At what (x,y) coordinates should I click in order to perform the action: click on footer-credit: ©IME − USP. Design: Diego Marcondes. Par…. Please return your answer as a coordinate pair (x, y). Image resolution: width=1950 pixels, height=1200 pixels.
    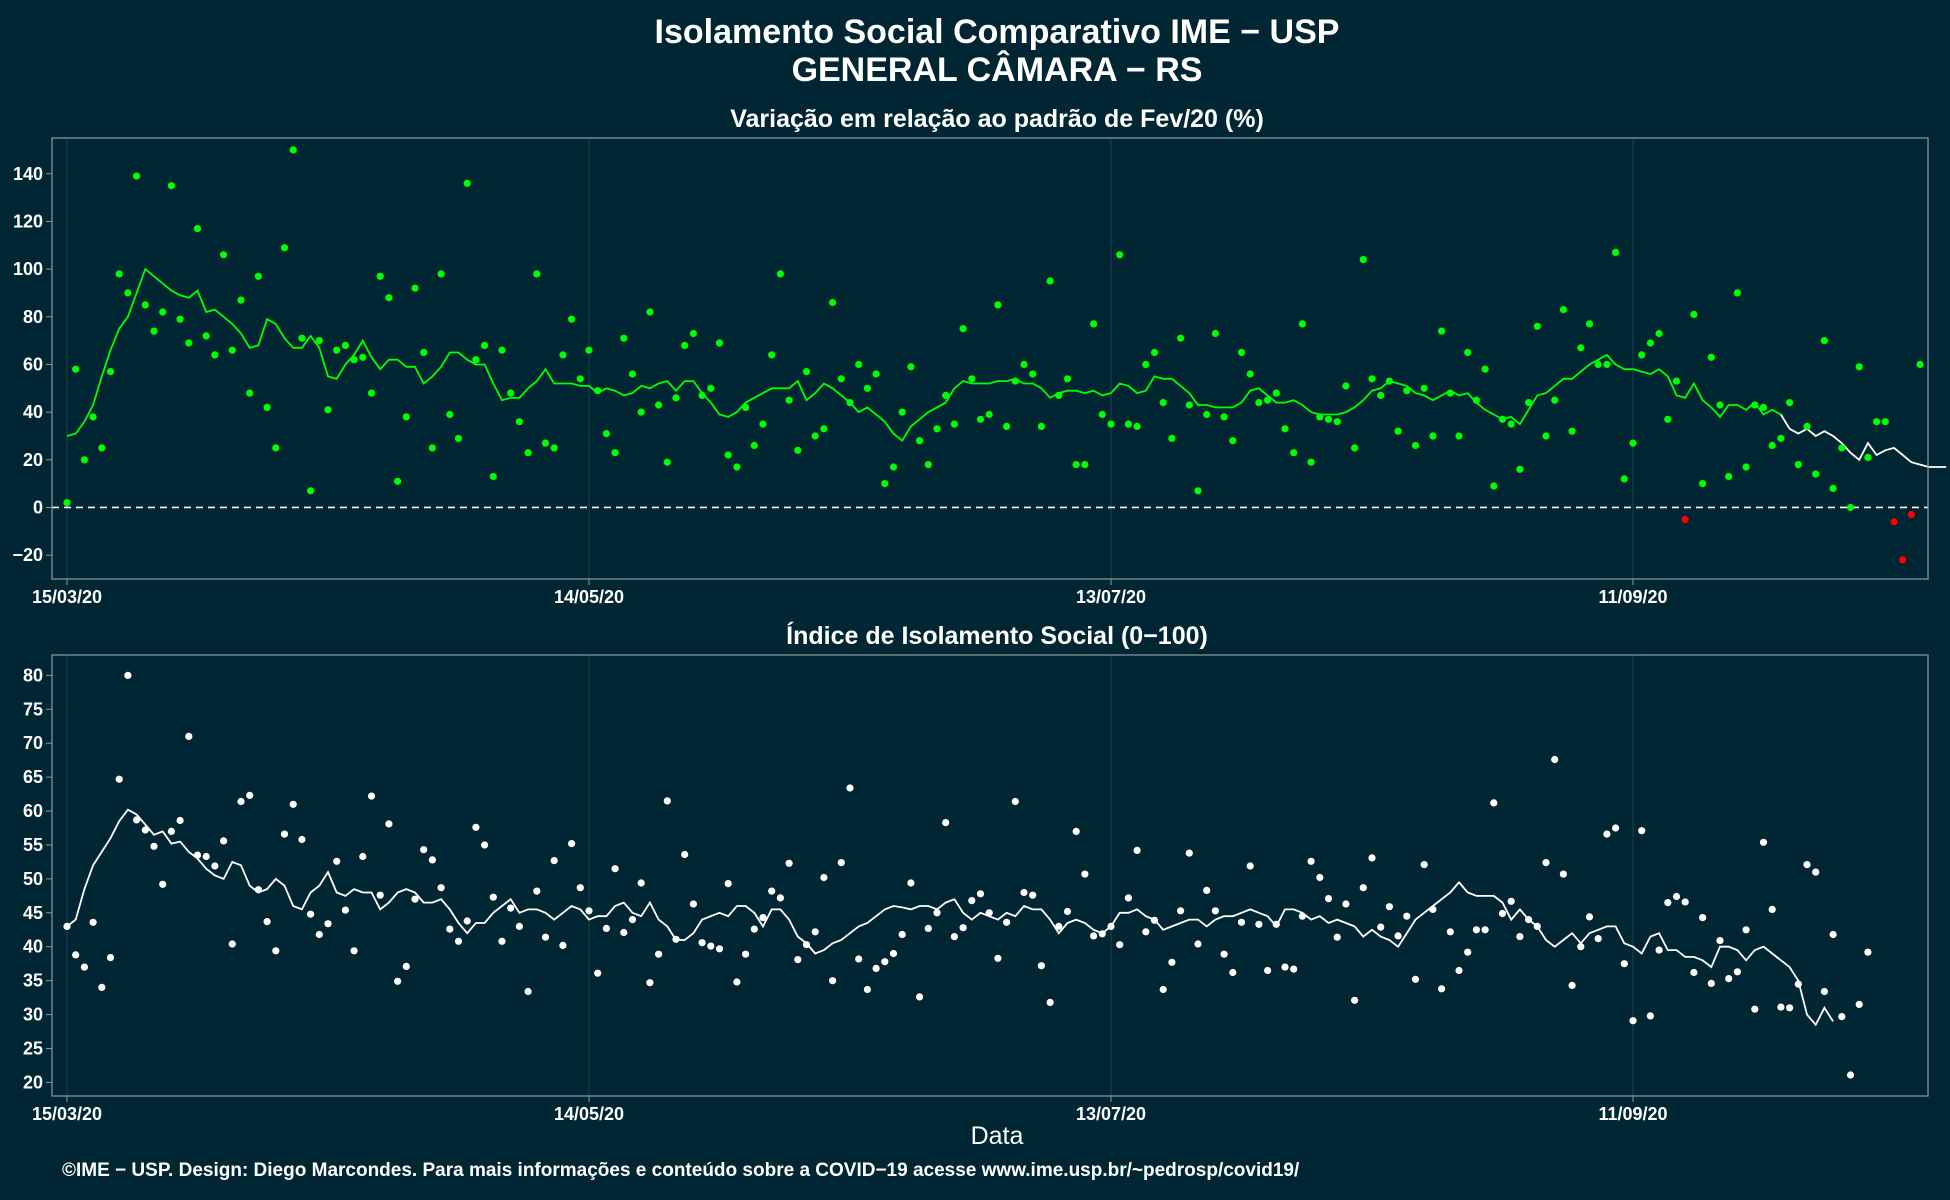
    Looking at the image, I should click on (681, 1170).